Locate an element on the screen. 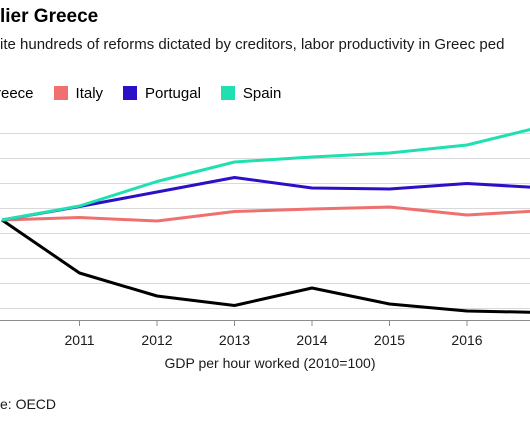  x-tick-label: 2012 is located at coordinates (156, 340).